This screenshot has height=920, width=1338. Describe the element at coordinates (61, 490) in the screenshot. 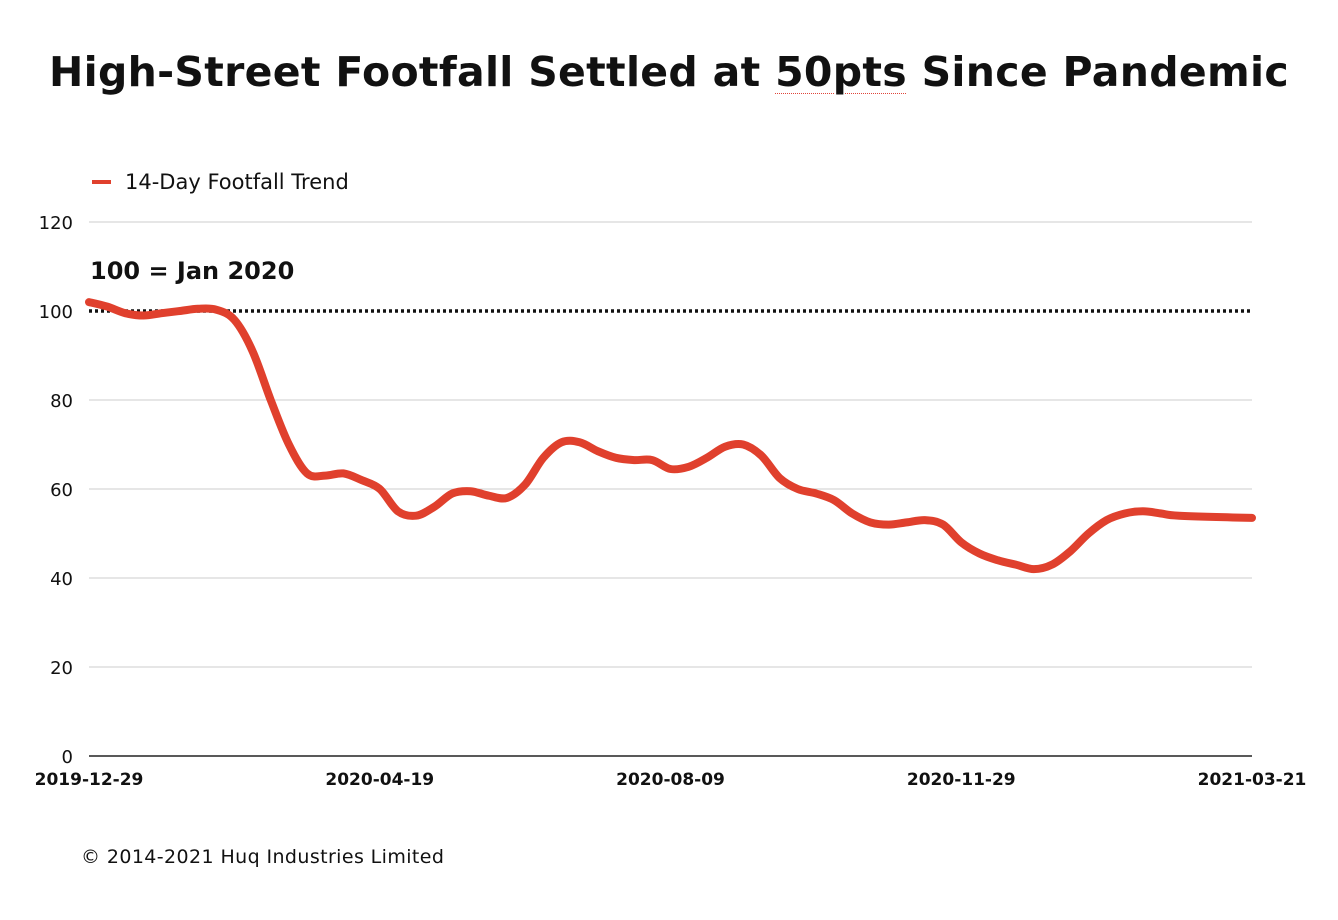

I see `y-tick-label-60: 60` at that location.